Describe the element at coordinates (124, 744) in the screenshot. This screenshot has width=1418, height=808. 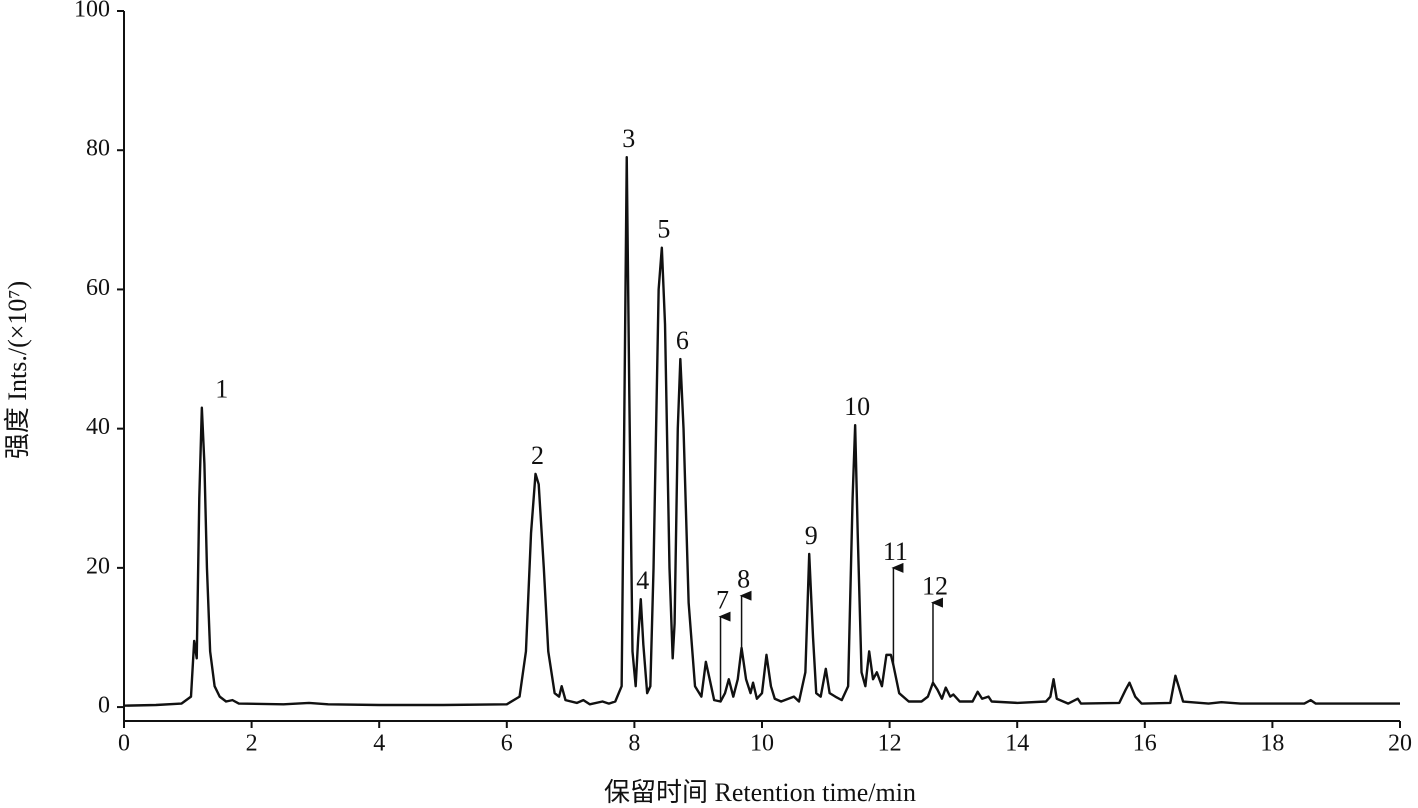
I see `x-tick-label: 0` at that location.